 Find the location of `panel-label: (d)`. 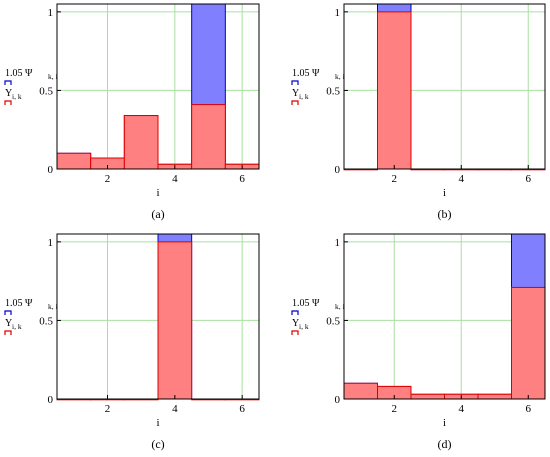

panel-label: (d) is located at coordinates (445, 444).